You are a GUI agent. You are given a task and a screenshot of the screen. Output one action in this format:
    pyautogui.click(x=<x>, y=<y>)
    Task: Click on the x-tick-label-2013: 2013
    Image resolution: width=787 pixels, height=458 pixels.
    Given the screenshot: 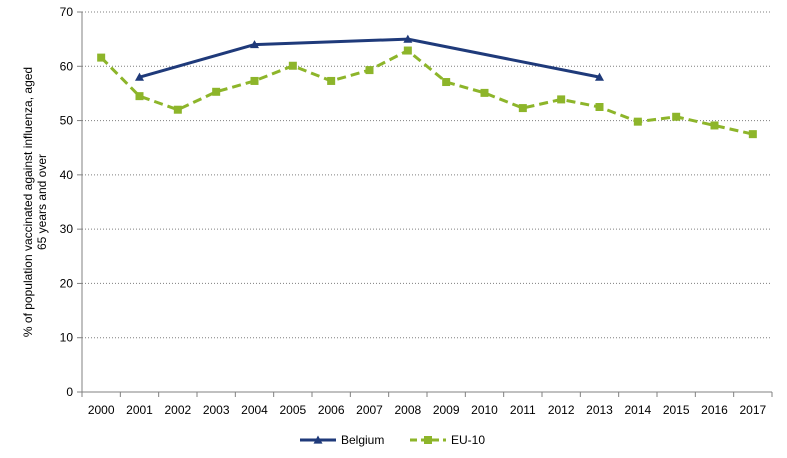 What is the action you would take?
    pyautogui.click(x=599, y=410)
    